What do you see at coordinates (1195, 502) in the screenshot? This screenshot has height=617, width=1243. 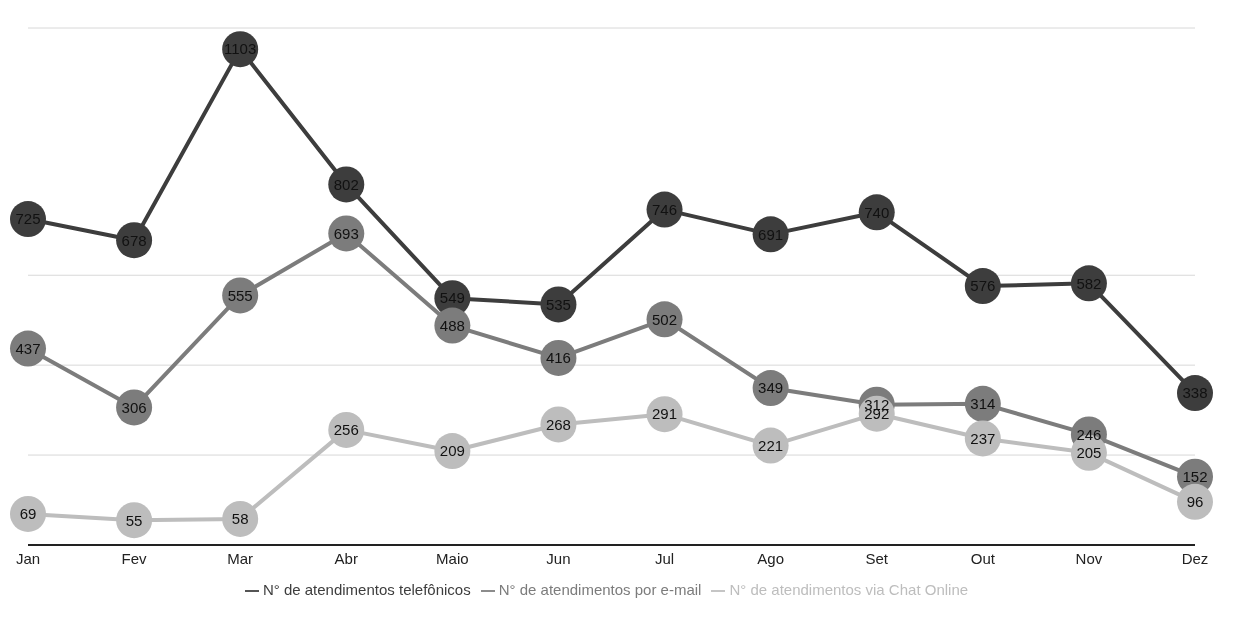 I see `data-label: 96` at bounding box center [1195, 502].